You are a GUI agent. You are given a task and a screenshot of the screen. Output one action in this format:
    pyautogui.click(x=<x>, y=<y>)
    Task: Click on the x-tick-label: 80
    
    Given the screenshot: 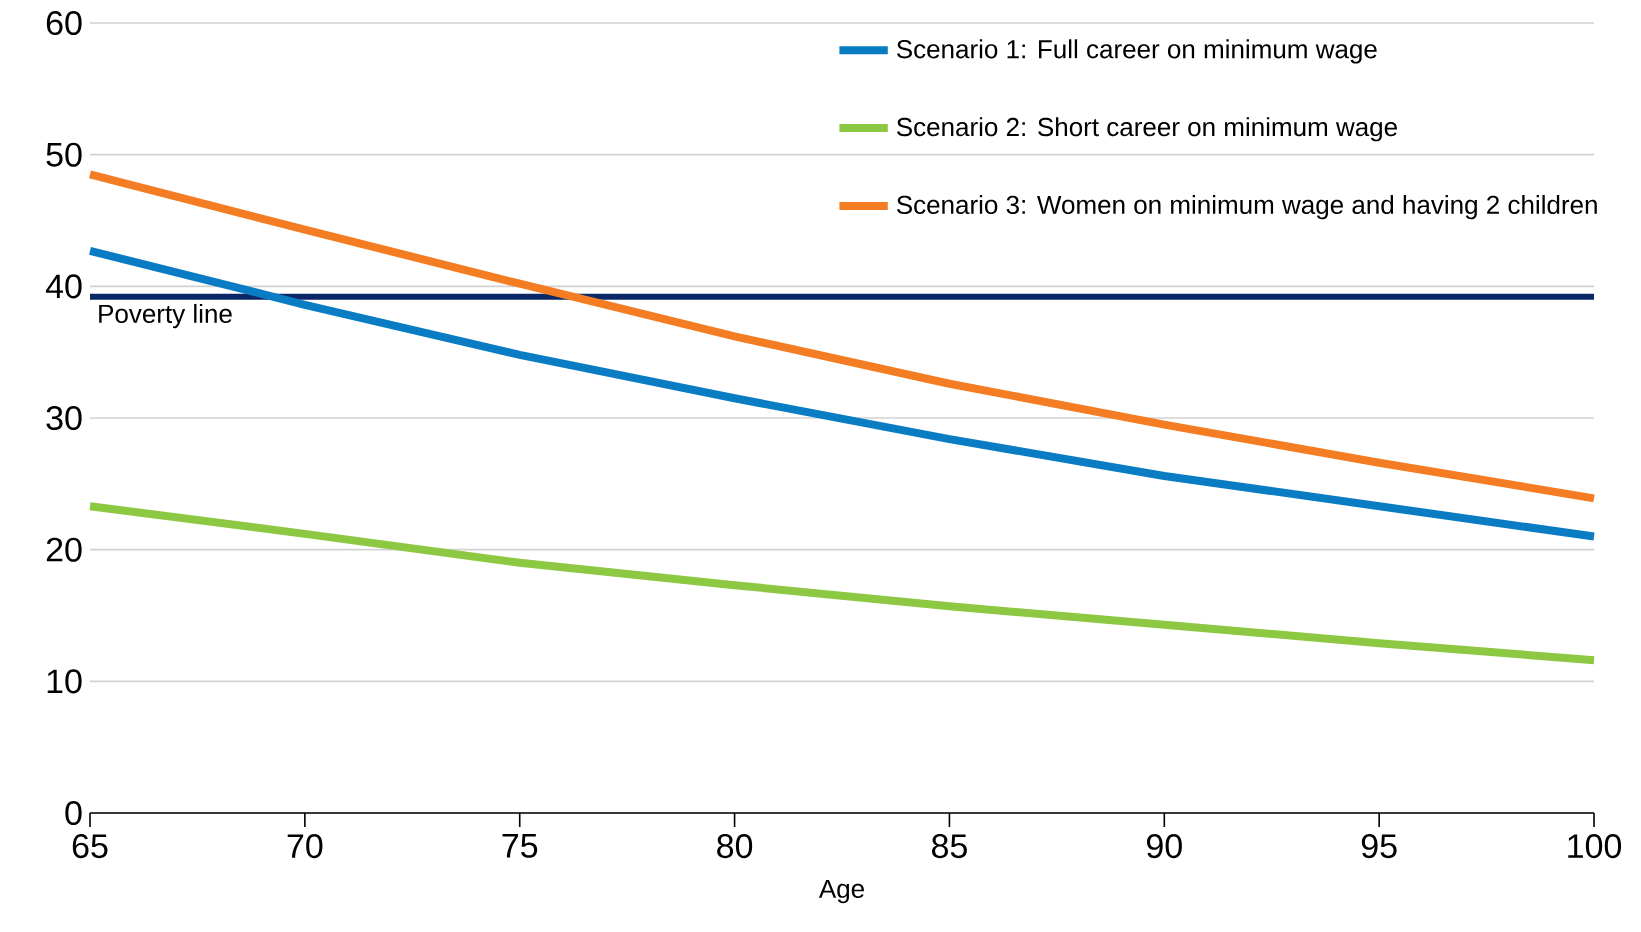 What is the action you would take?
    pyautogui.click(x=735, y=846)
    